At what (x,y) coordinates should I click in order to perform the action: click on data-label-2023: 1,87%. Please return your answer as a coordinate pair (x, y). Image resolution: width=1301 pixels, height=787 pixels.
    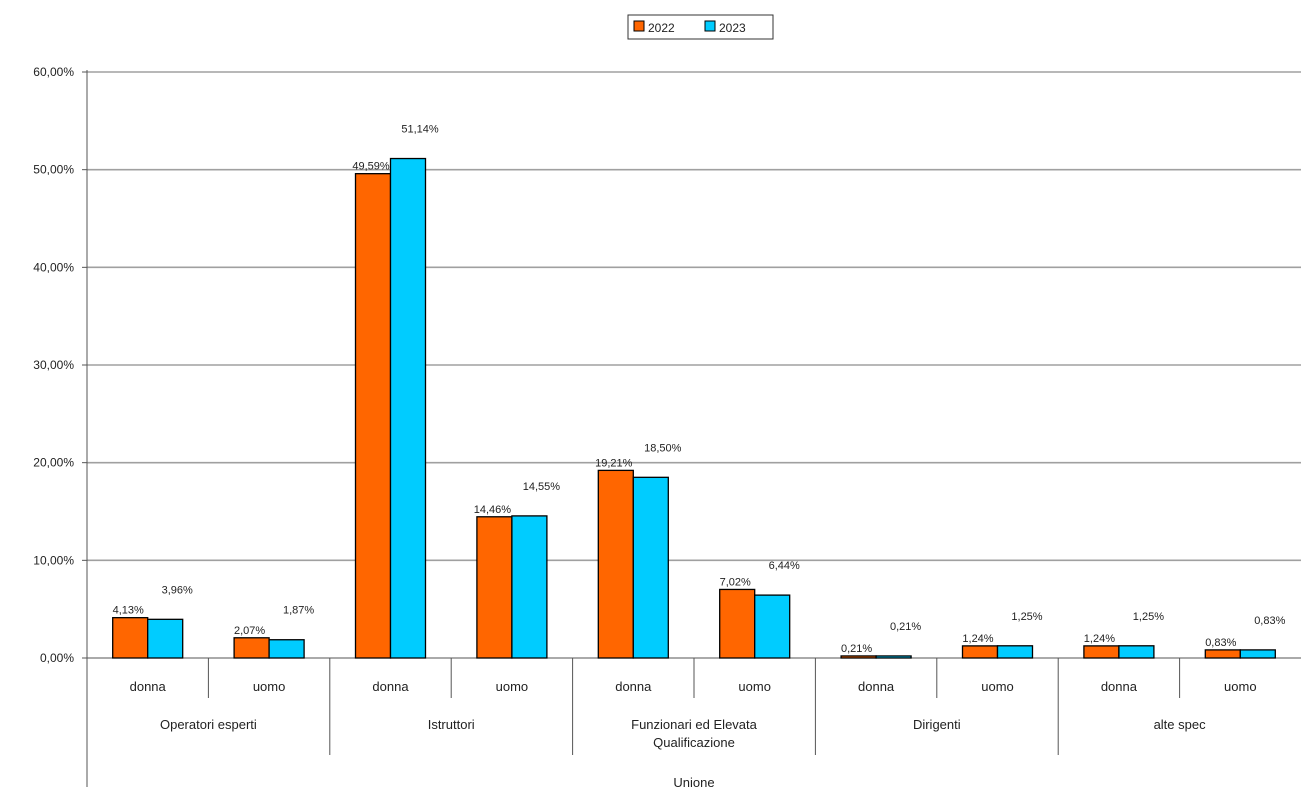
    Looking at the image, I should click on (298, 611).